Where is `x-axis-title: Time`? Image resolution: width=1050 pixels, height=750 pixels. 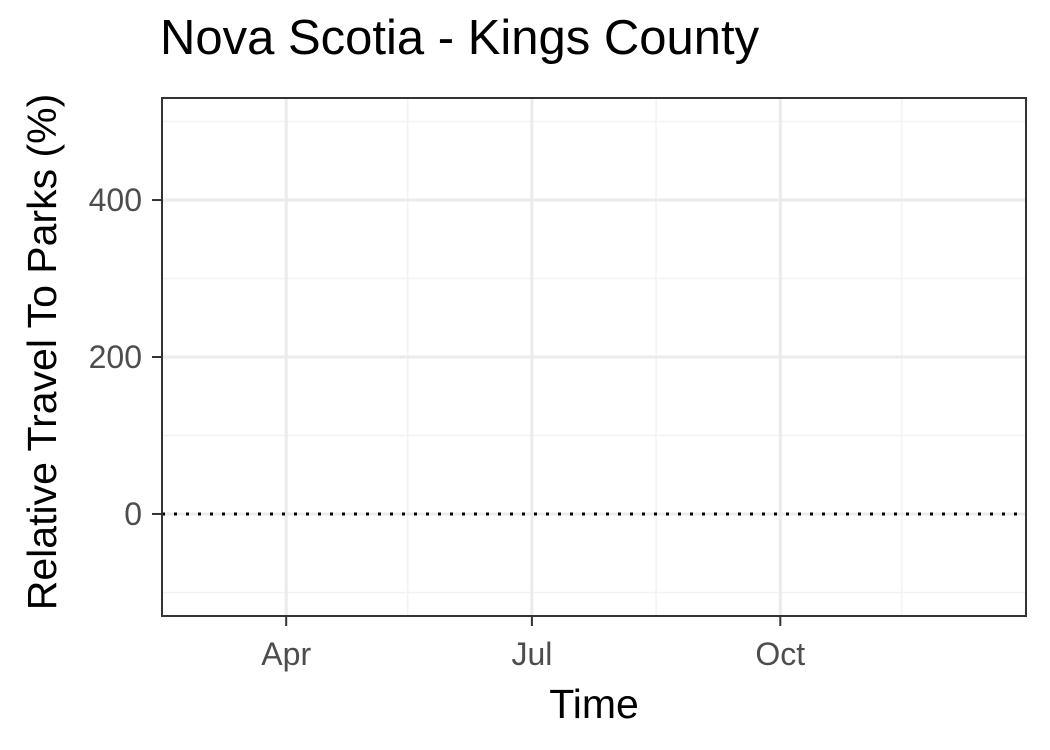
x-axis-title: Time is located at coordinates (594, 704).